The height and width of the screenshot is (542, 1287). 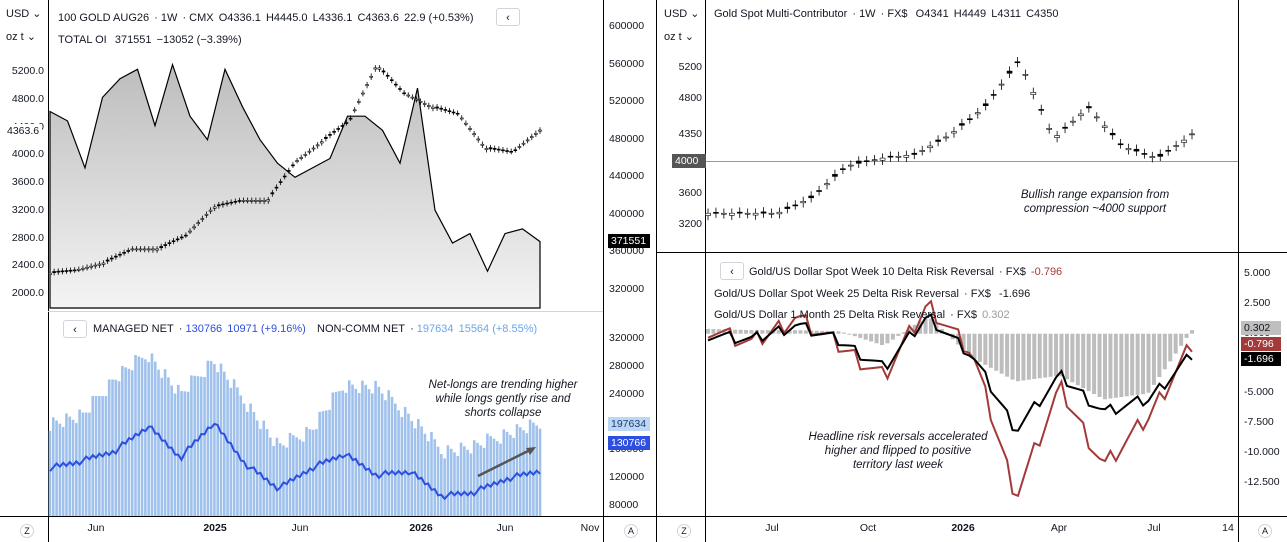 What do you see at coordinates (508, 17) in the screenshot?
I see `collapse-legend-button: ‹` at bounding box center [508, 17].